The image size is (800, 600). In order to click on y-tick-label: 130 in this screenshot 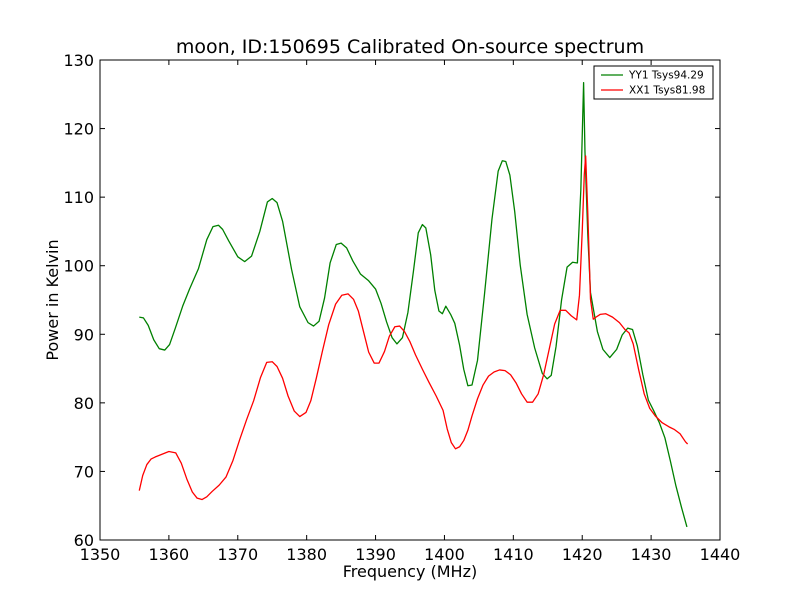, I will do `click(78, 60)`.